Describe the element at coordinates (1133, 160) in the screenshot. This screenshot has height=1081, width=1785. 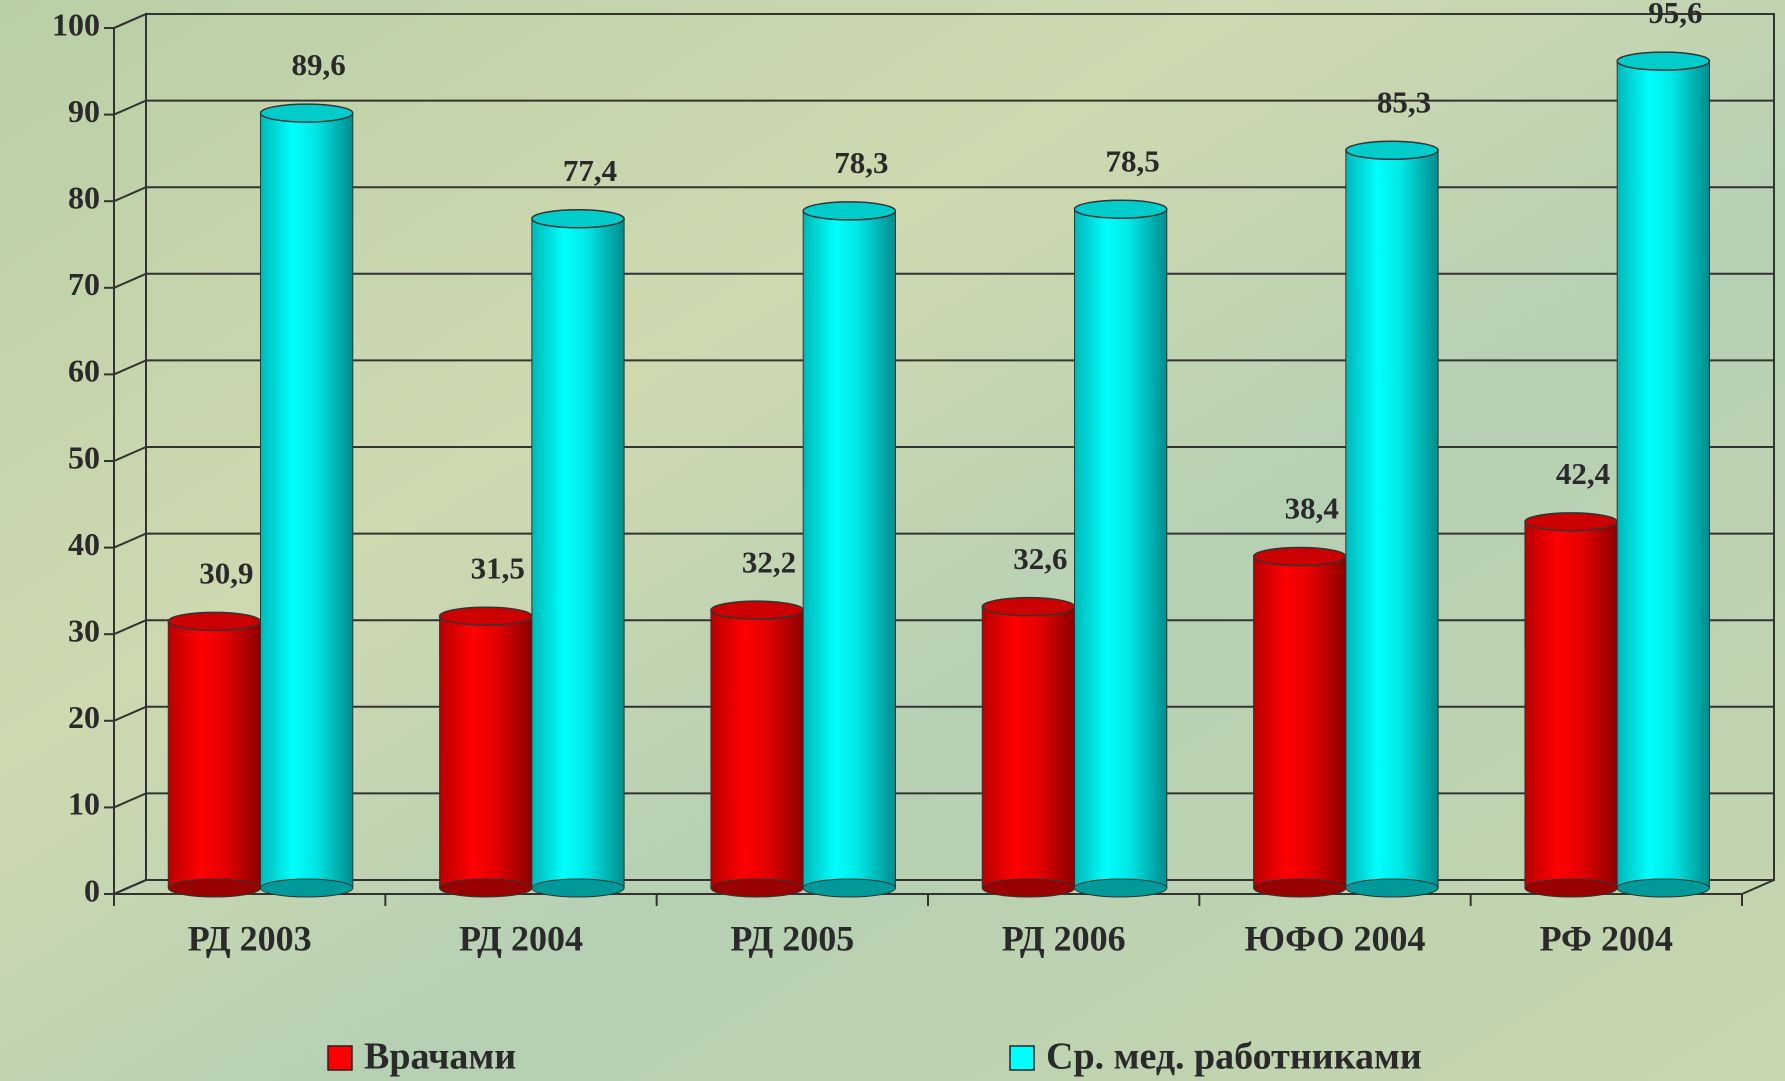
I see `value-label: 78,5` at that location.